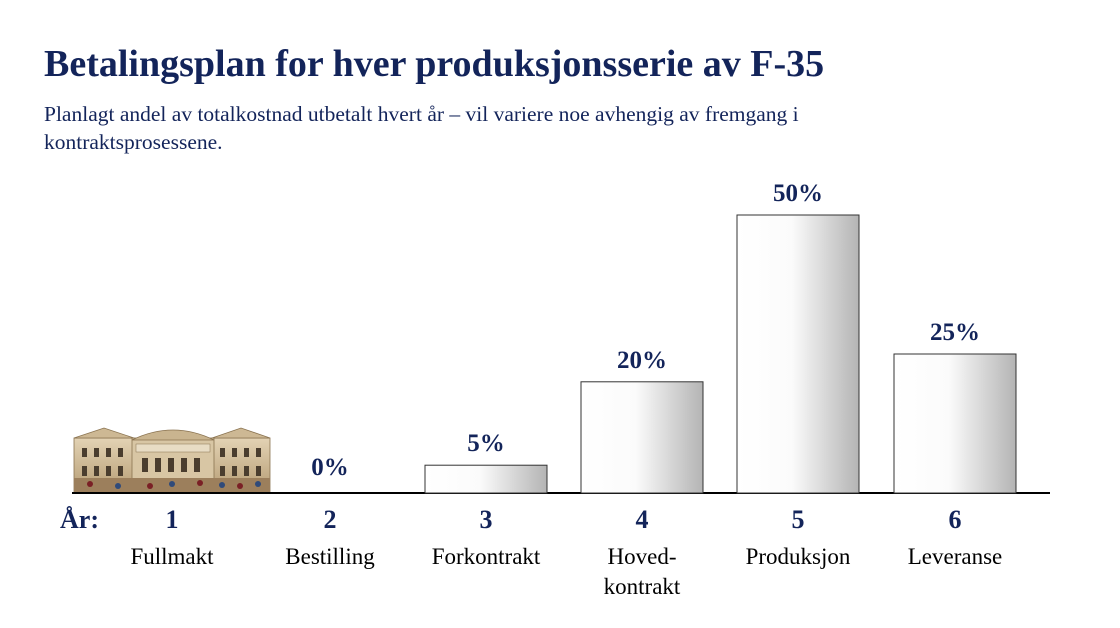  What do you see at coordinates (330, 467) in the screenshot?
I see `value-label-year-2: 0%` at bounding box center [330, 467].